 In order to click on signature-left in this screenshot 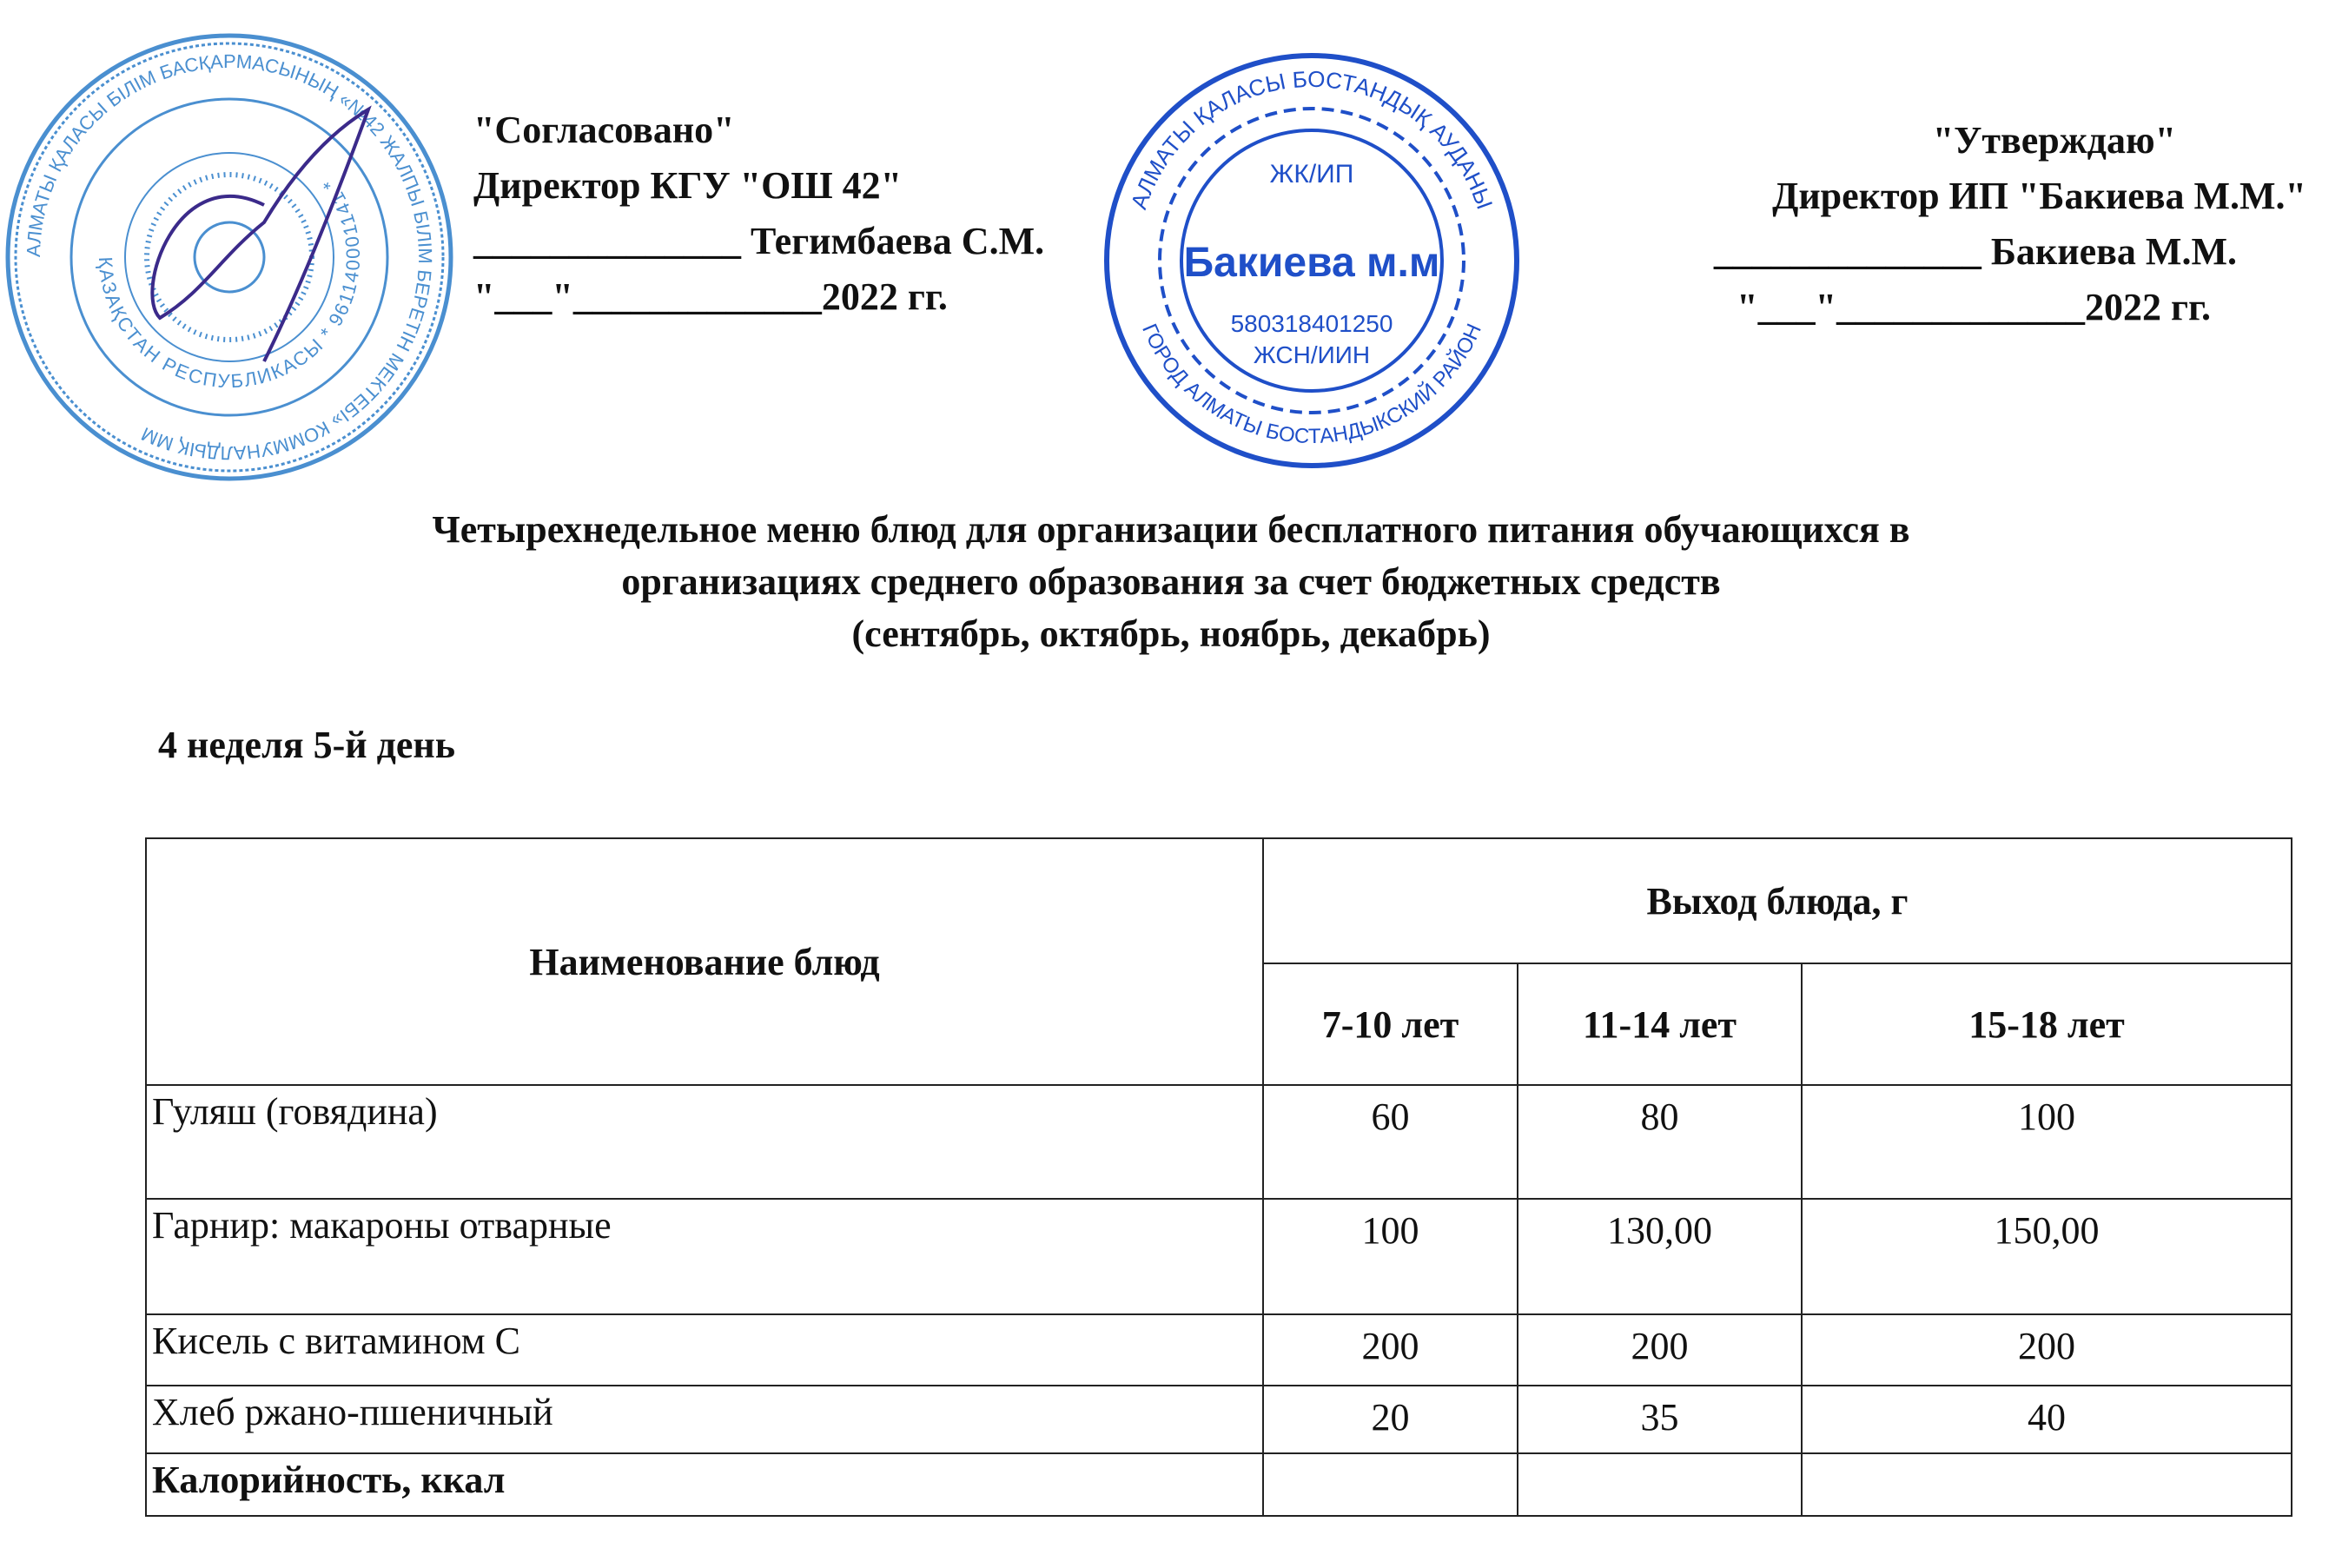, I will do `click(261, 233)`.